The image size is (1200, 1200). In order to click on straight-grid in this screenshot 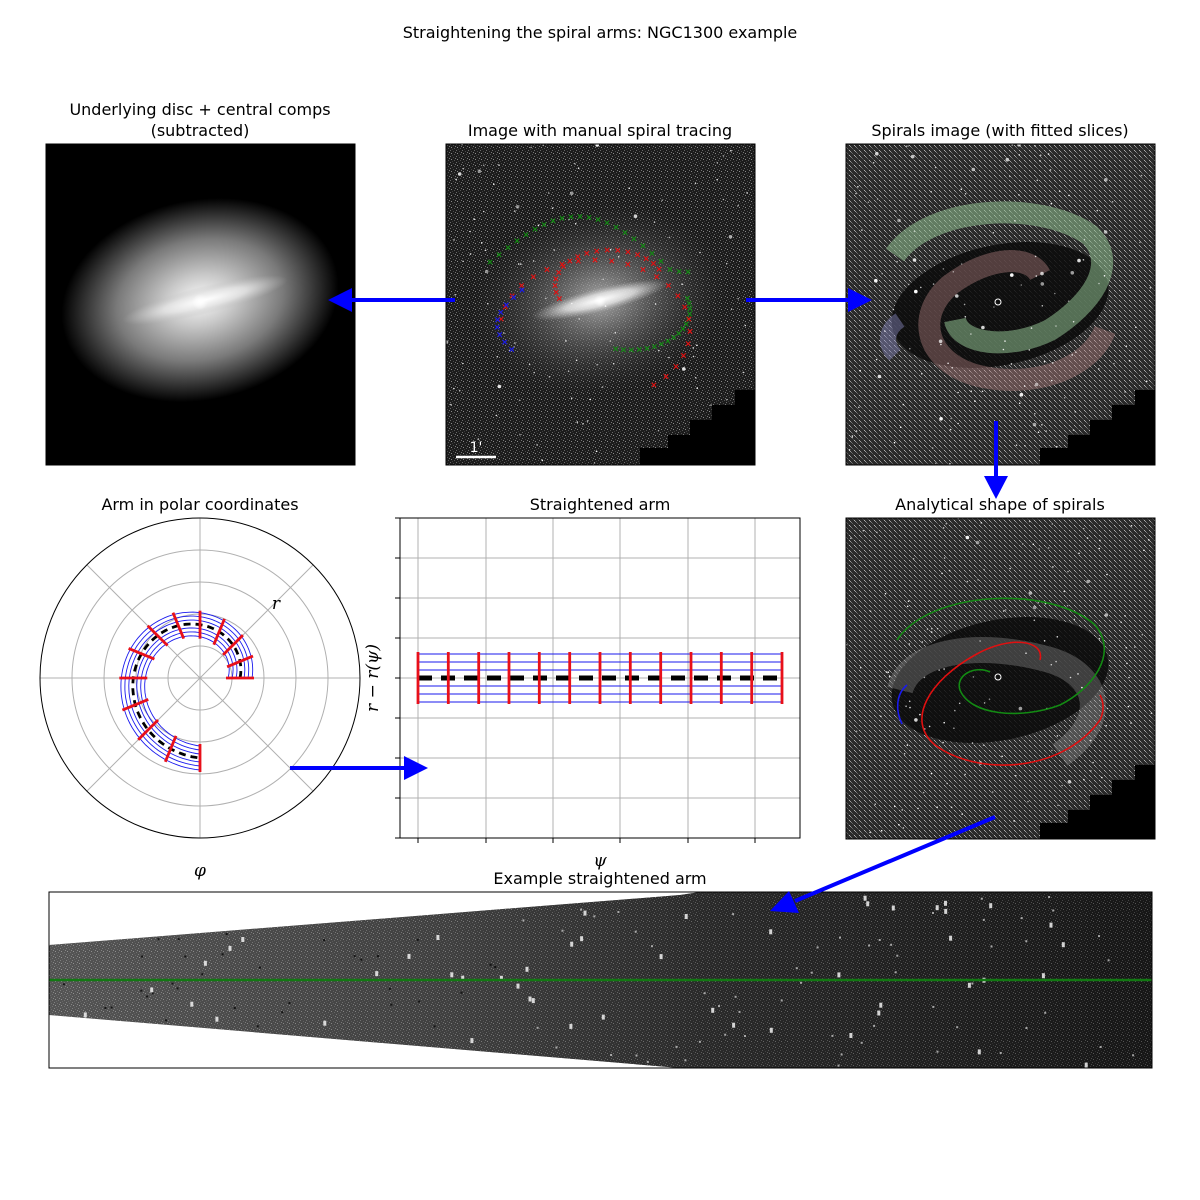, I will do `click(597, 680)`.